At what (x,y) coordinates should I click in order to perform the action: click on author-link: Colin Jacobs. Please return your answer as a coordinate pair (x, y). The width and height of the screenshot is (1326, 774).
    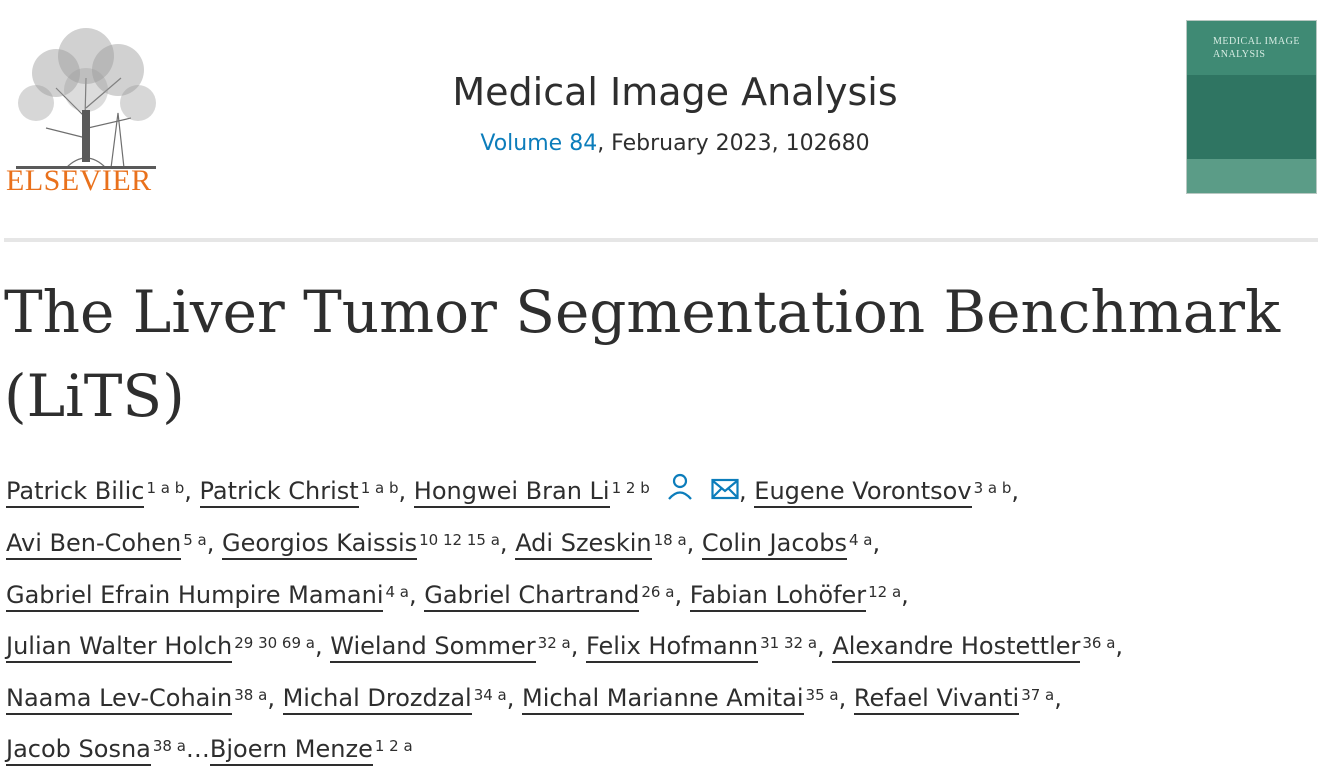
    Looking at the image, I should click on (774, 545).